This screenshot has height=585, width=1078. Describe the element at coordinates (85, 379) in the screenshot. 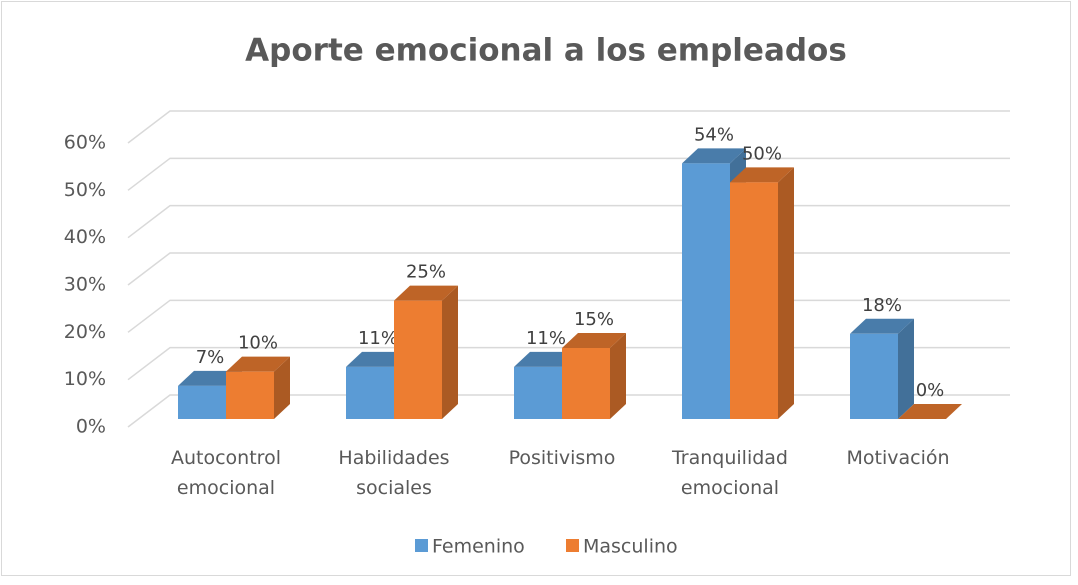

I see `y-tick-label: 10%` at that location.